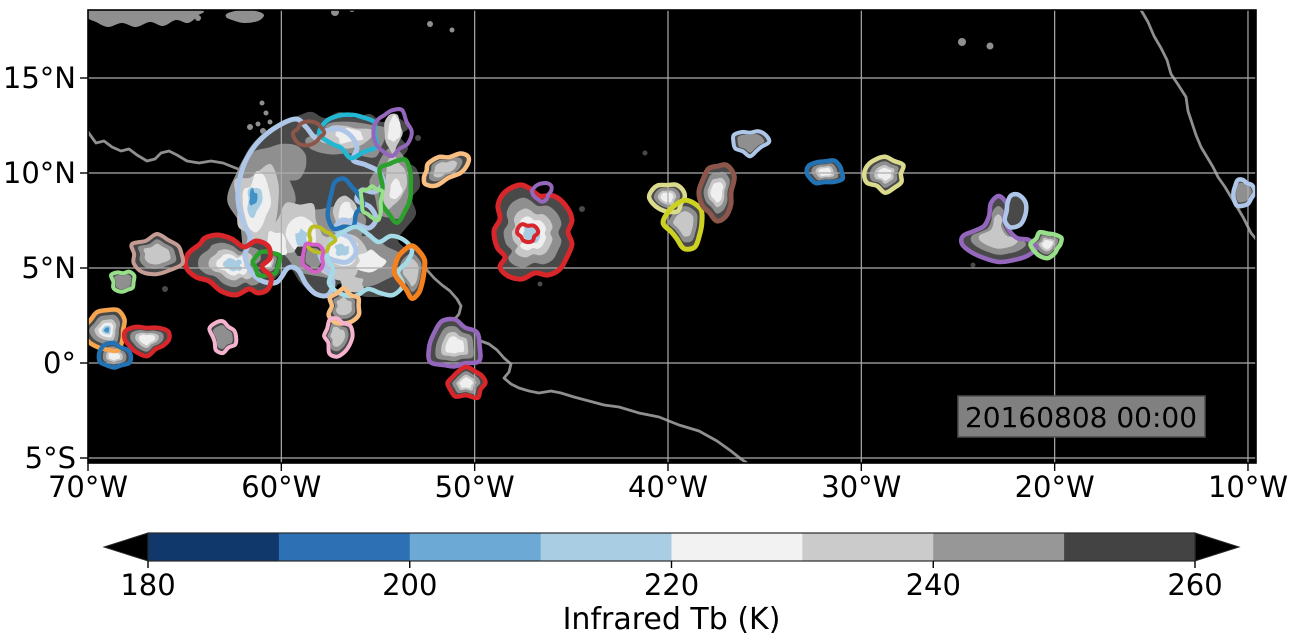 The width and height of the screenshot is (1297, 640). Describe the element at coordinates (1217, 547) in the screenshot. I see `colorbar-over-arrow` at that location.